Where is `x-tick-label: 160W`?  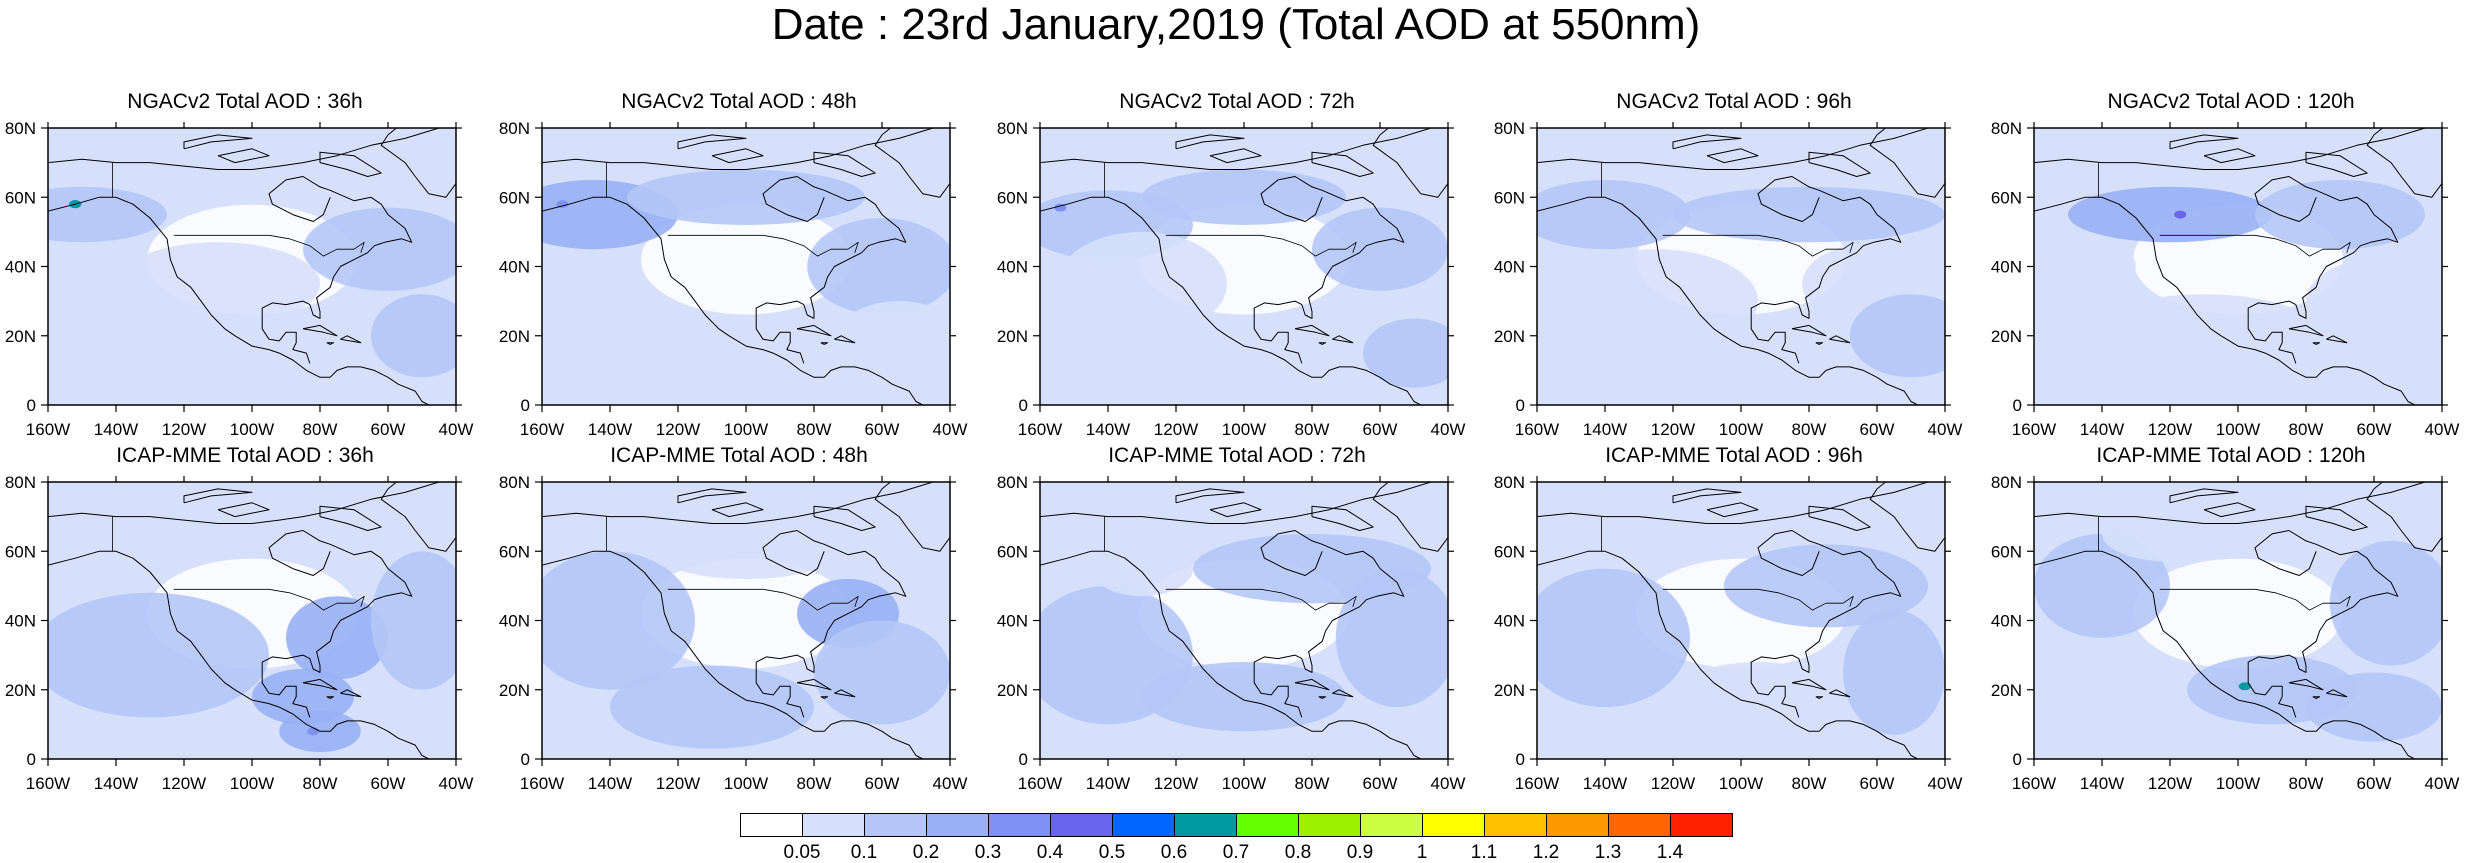 x-tick-label: 160W is located at coordinates (1040, 429).